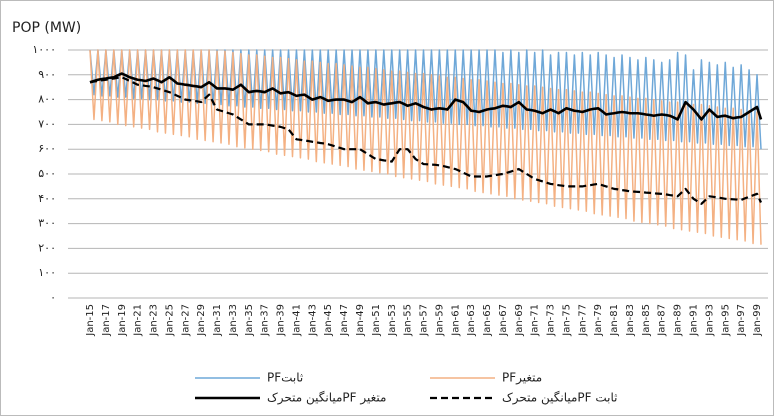 This screenshot has width=774, height=416. Describe the element at coordinates (185, 320) in the screenshot. I see `x-tick-label: Jan-27` at that location.